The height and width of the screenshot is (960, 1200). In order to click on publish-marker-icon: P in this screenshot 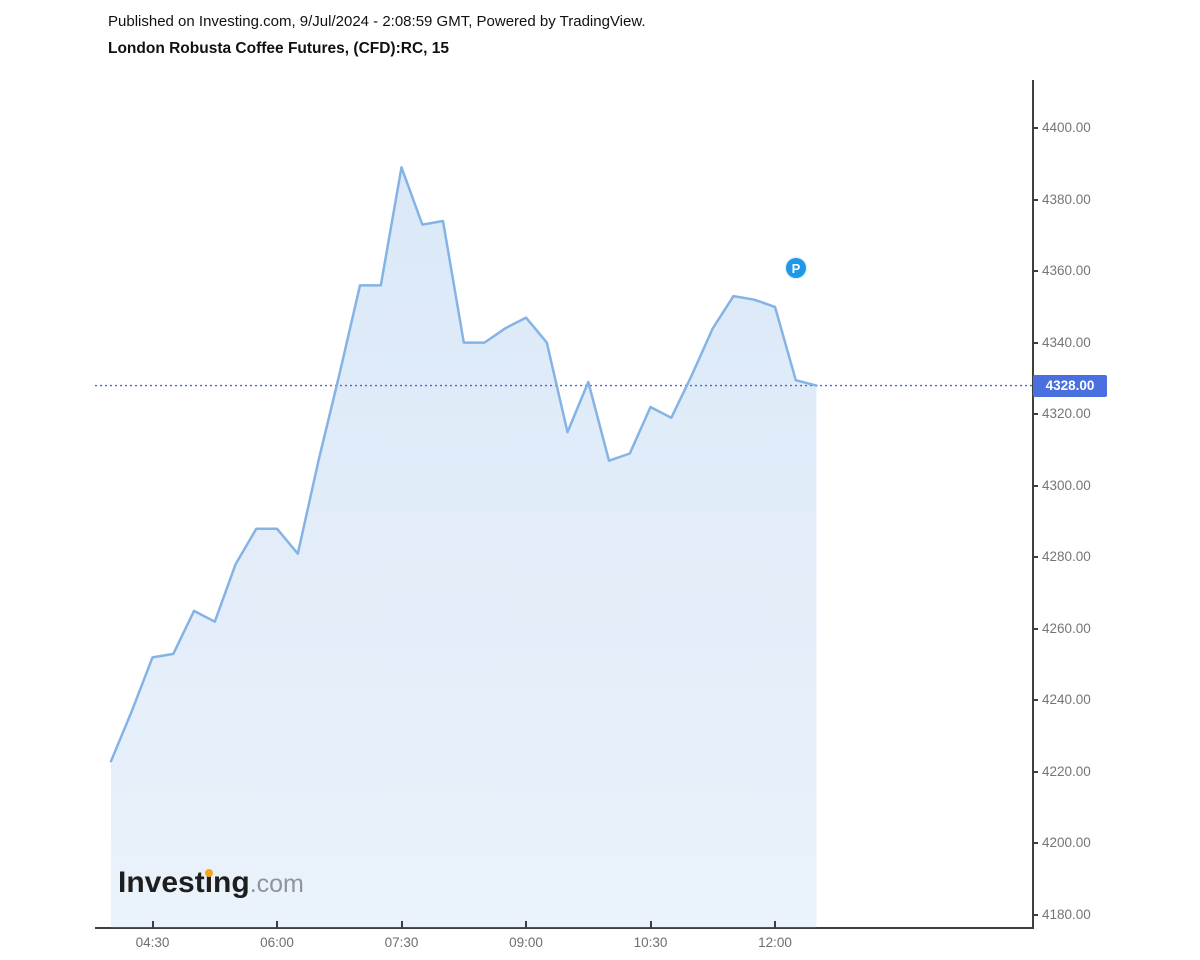, I will do `click(796, 268)`.